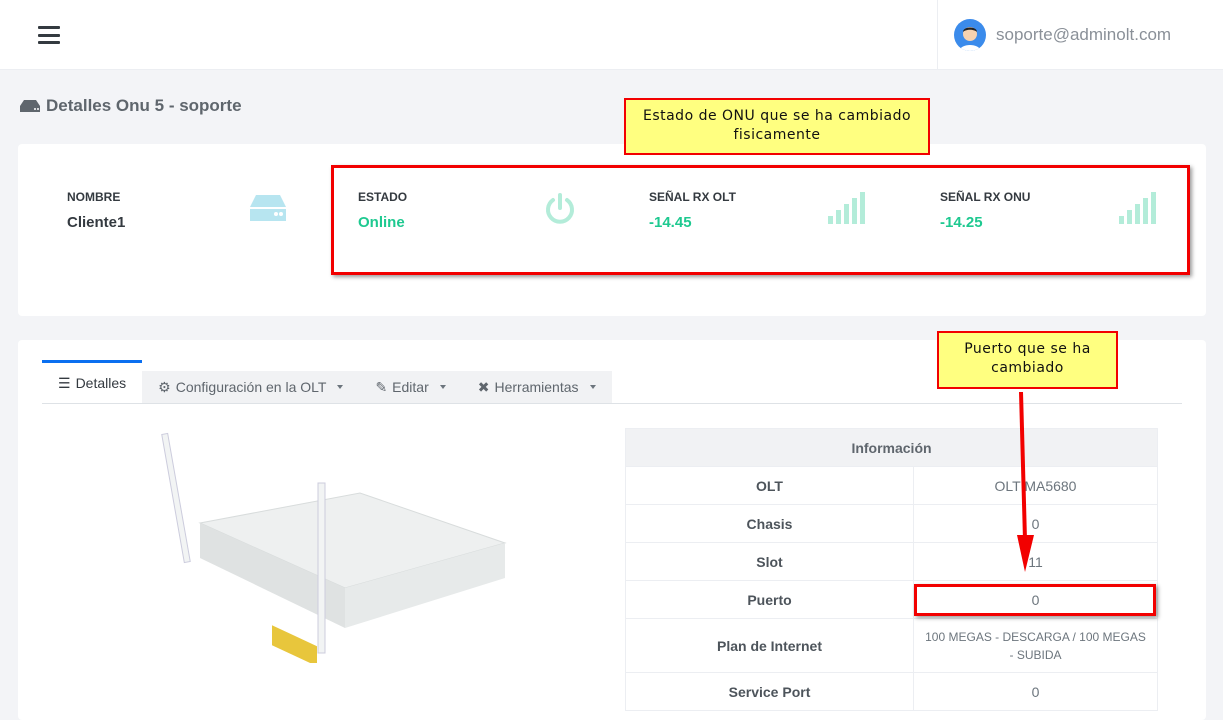  I want to click on top-bar: soporte@adminolt.com, so click(611, 35).